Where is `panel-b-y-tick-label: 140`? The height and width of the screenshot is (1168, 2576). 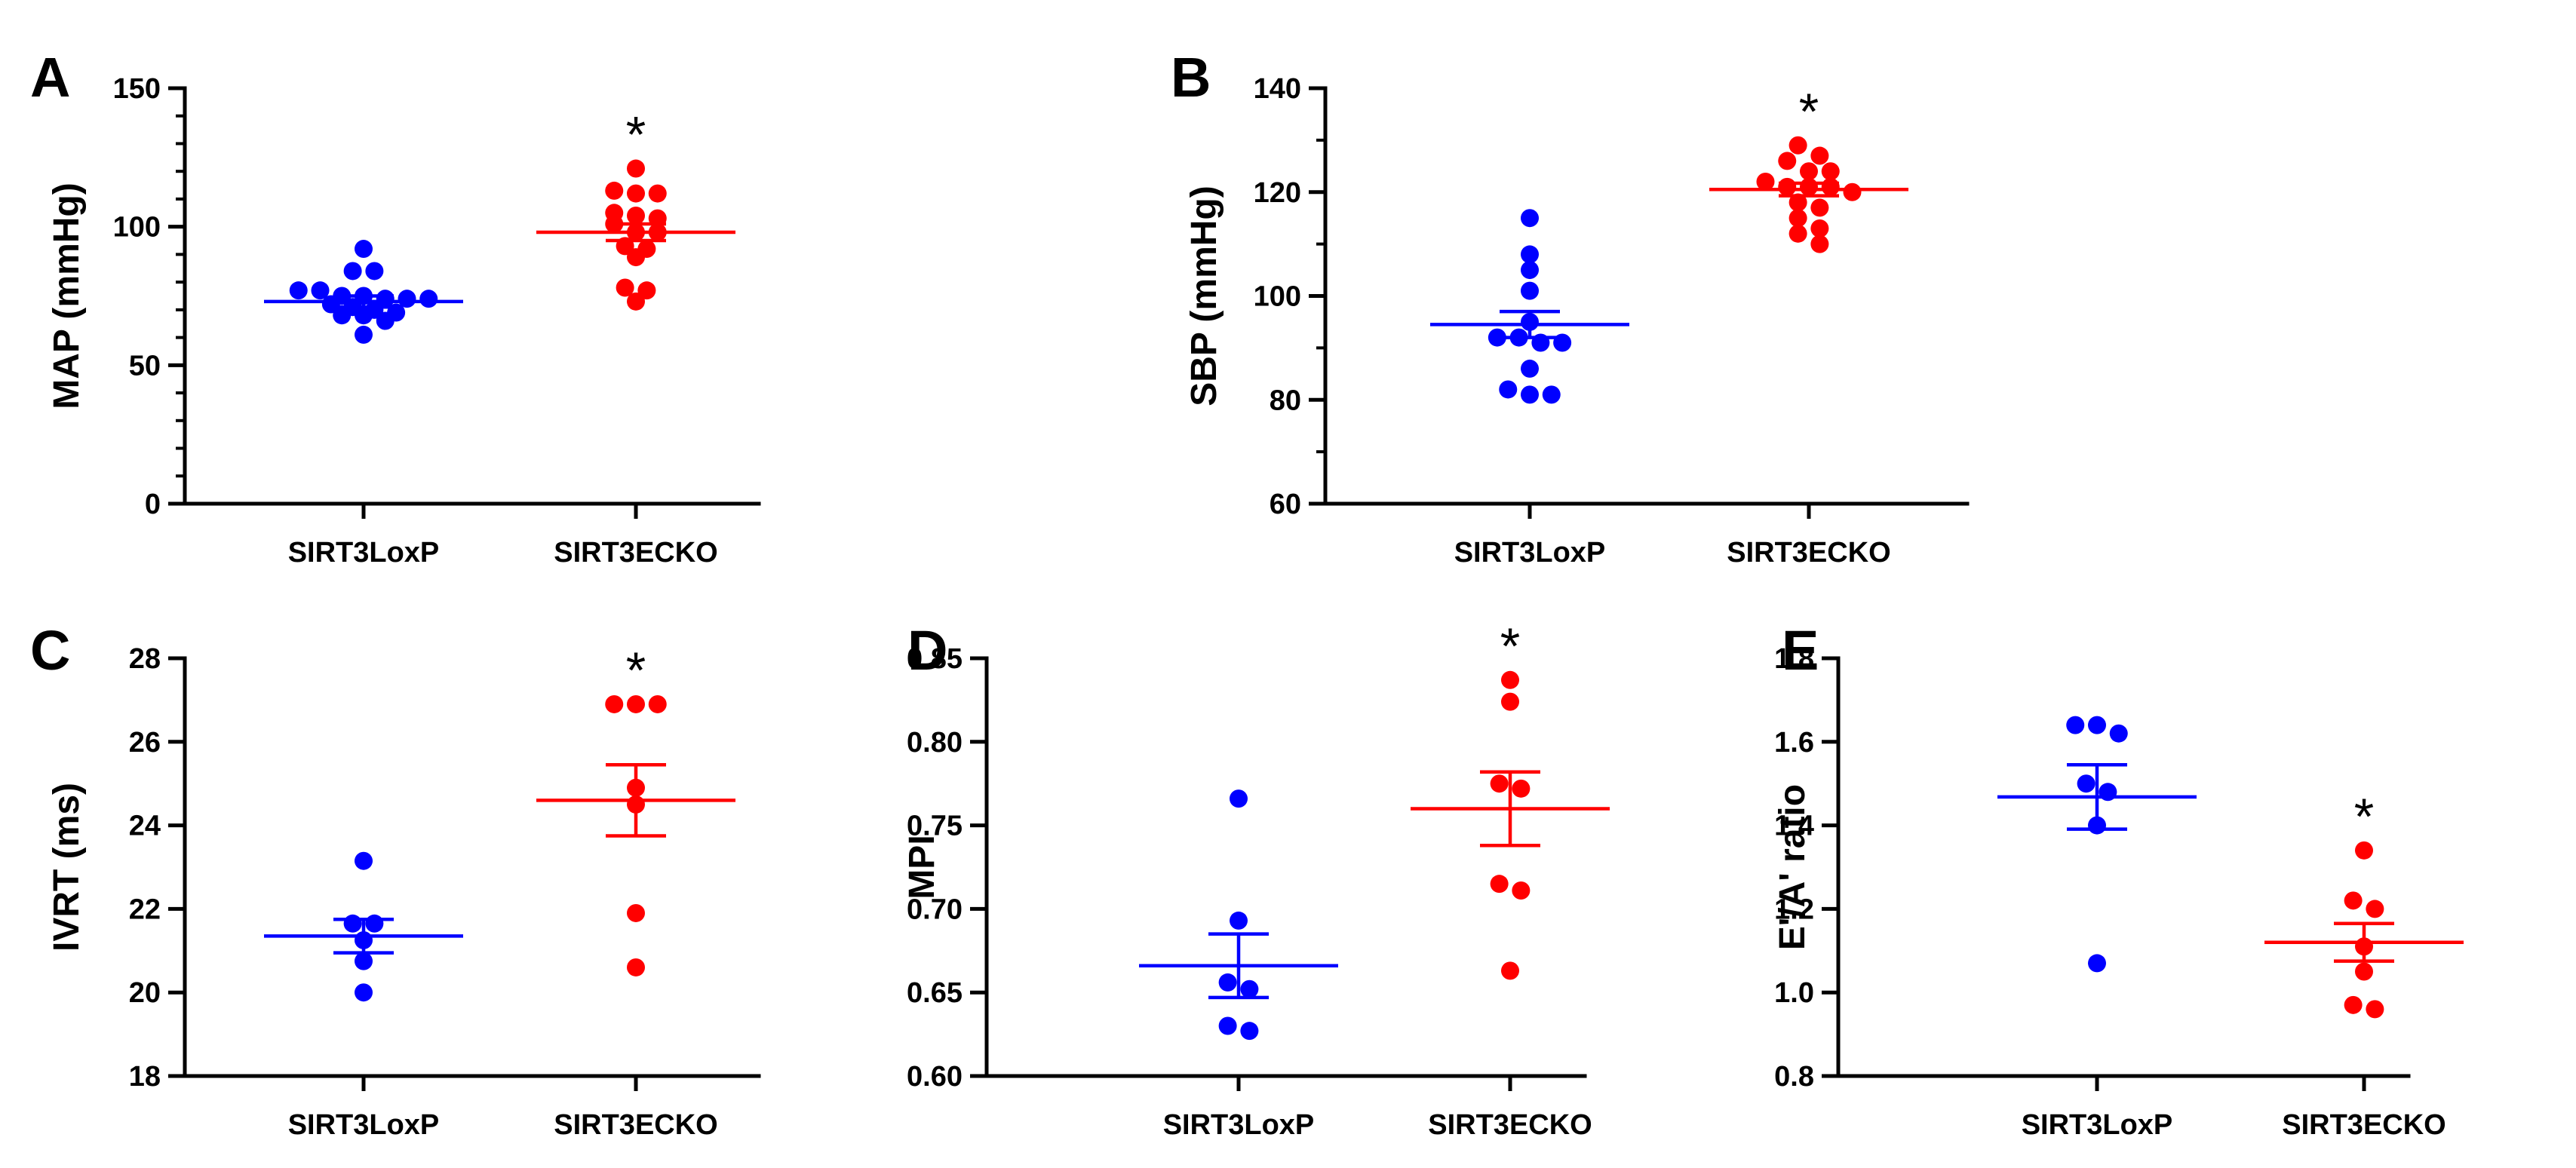
panel-b-y-tick-label: 140 is located at coordinates (1277, 89).